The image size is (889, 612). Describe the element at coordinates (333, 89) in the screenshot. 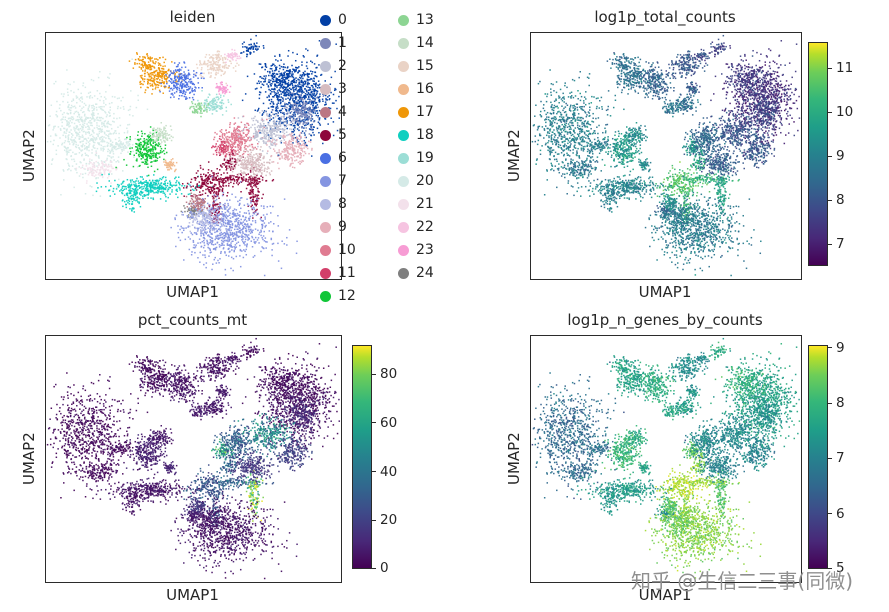

I see `legend-item-3: 3` at that location.